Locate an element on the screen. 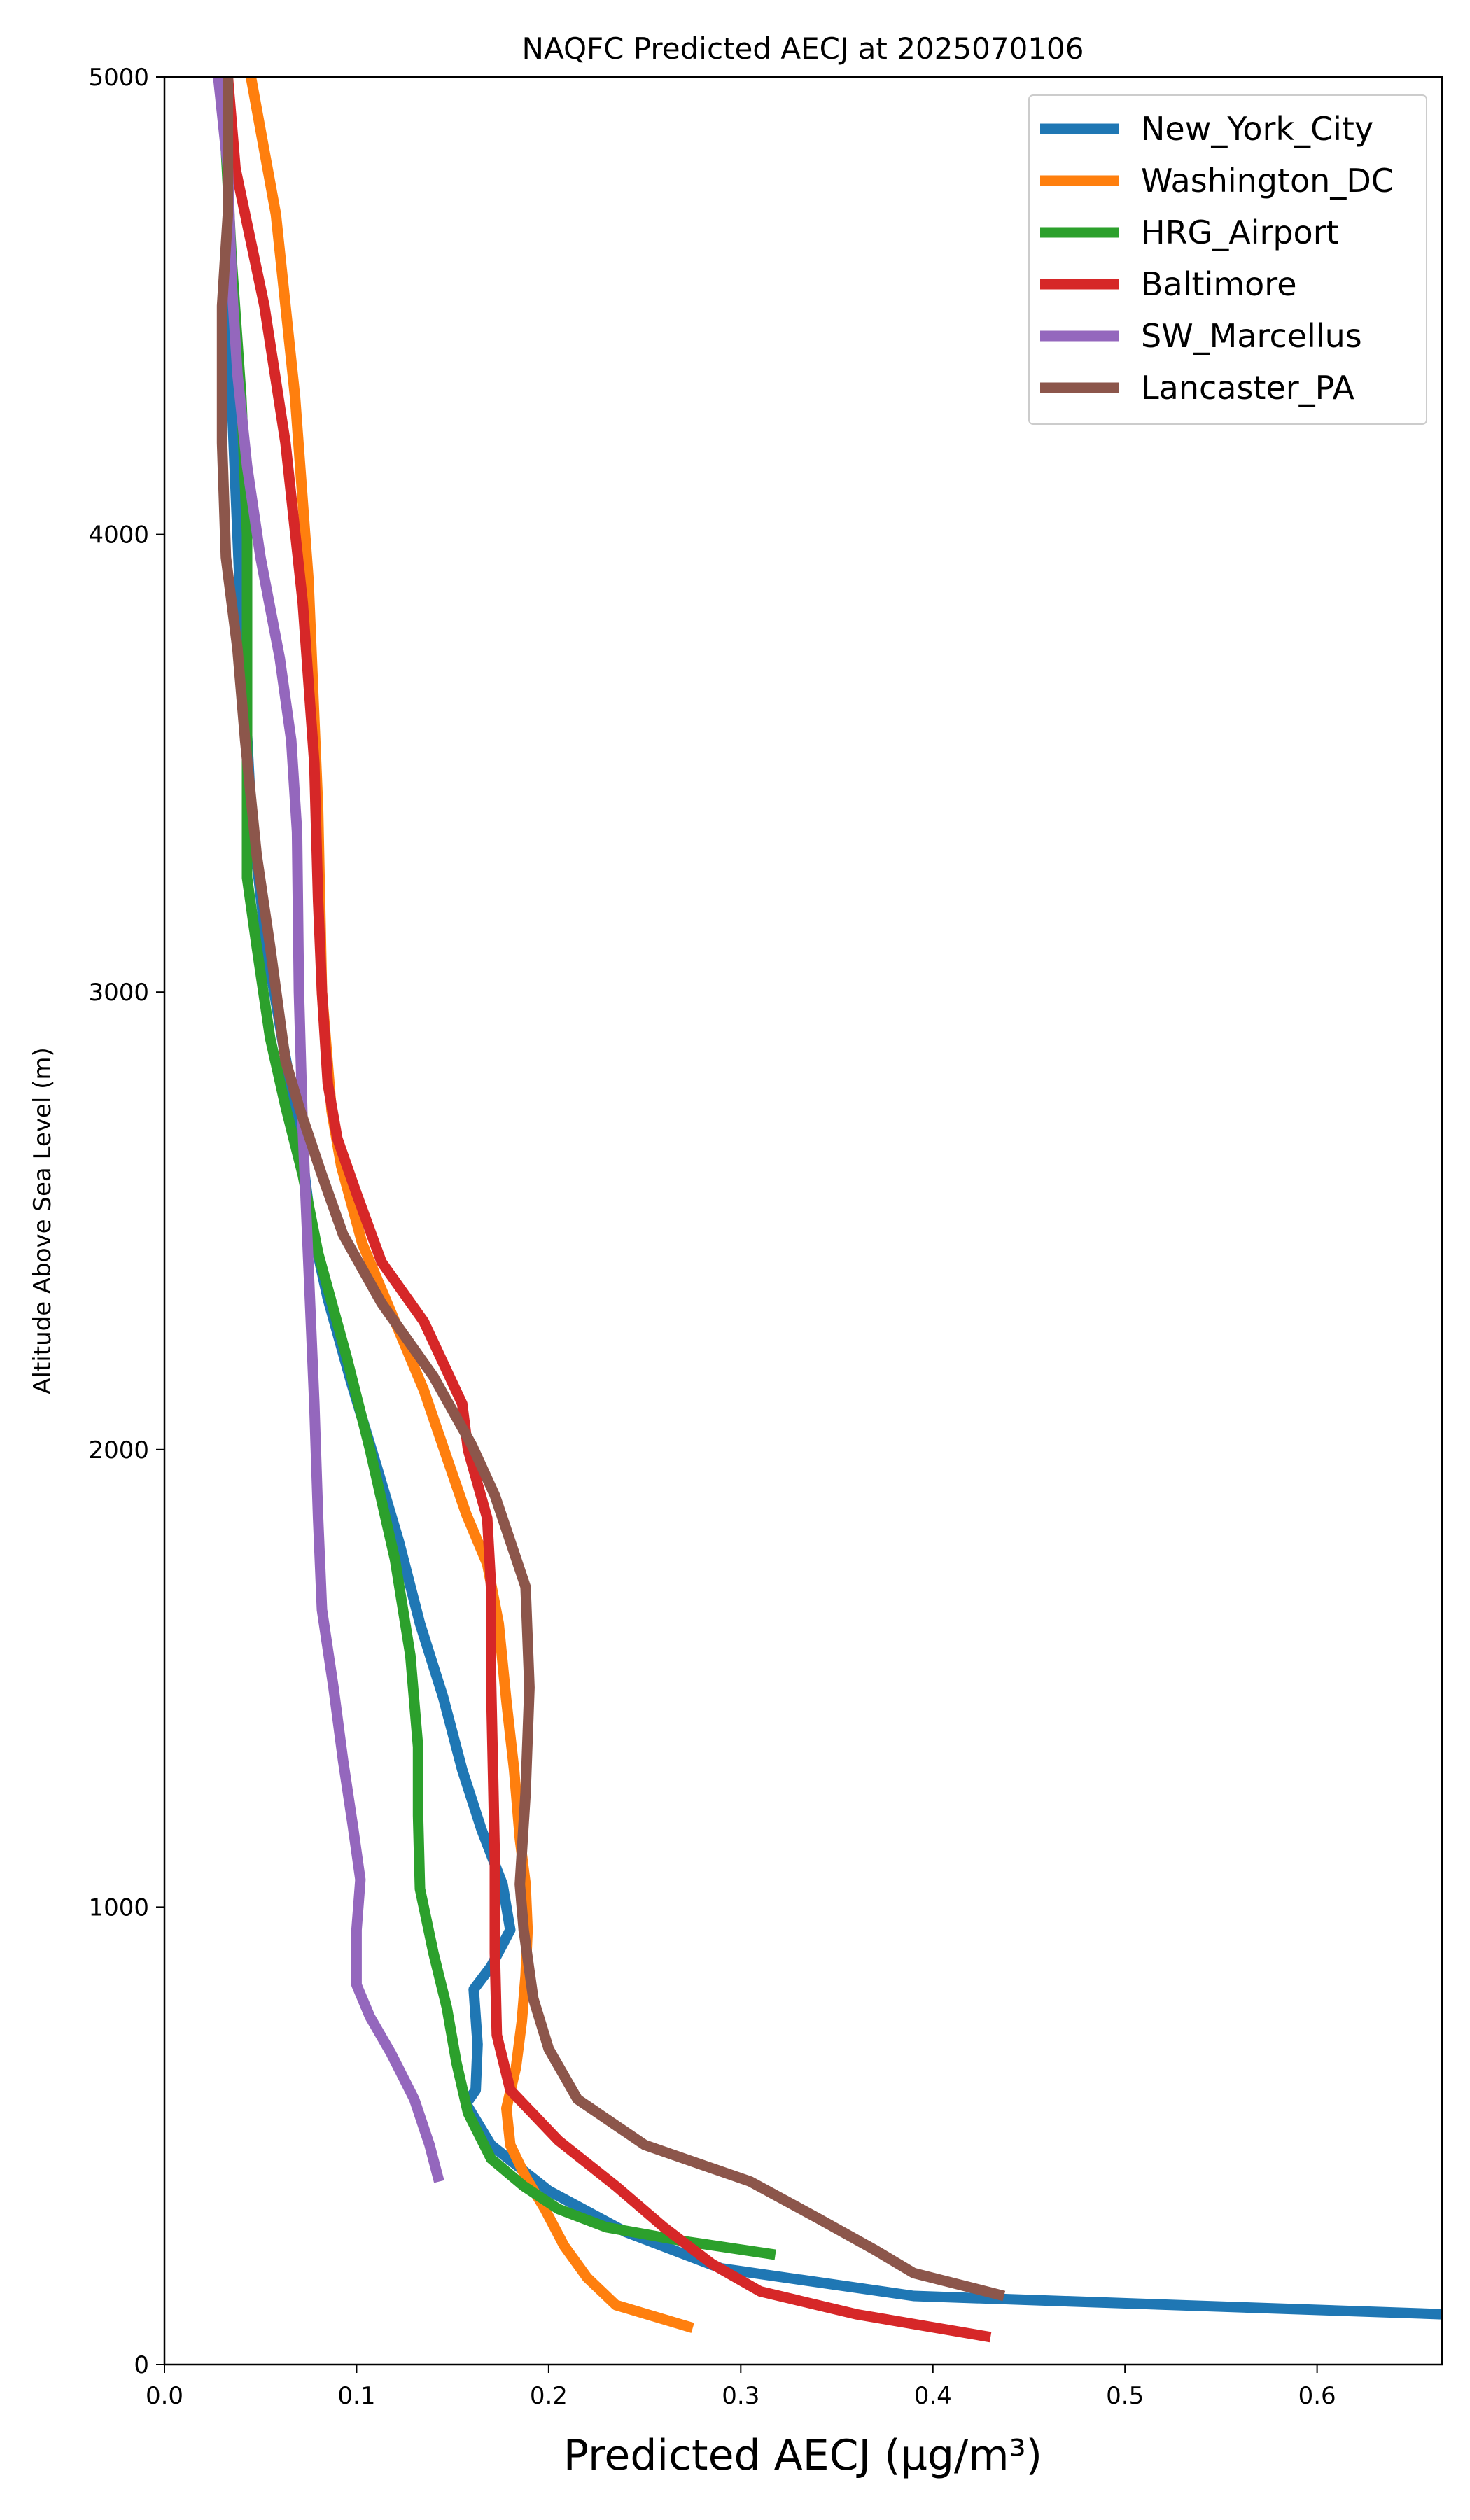 The image size is (1470, 2520). x-axis-label: Predicted AECJ (μg/m³) is located at coordinates (803, 2455).